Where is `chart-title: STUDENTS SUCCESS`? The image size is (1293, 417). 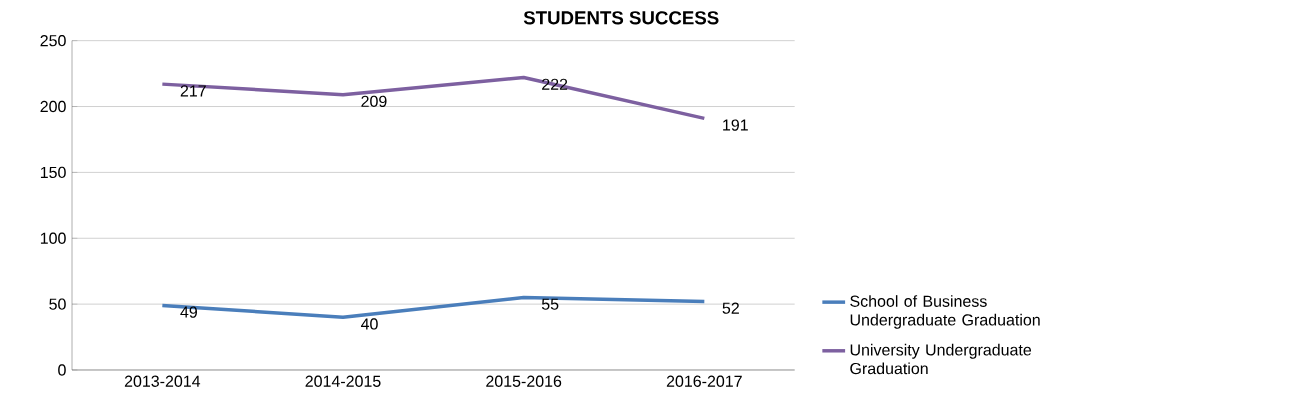 chart-title: STUDENTS SUCCESS is located at coordinates (621, 18).